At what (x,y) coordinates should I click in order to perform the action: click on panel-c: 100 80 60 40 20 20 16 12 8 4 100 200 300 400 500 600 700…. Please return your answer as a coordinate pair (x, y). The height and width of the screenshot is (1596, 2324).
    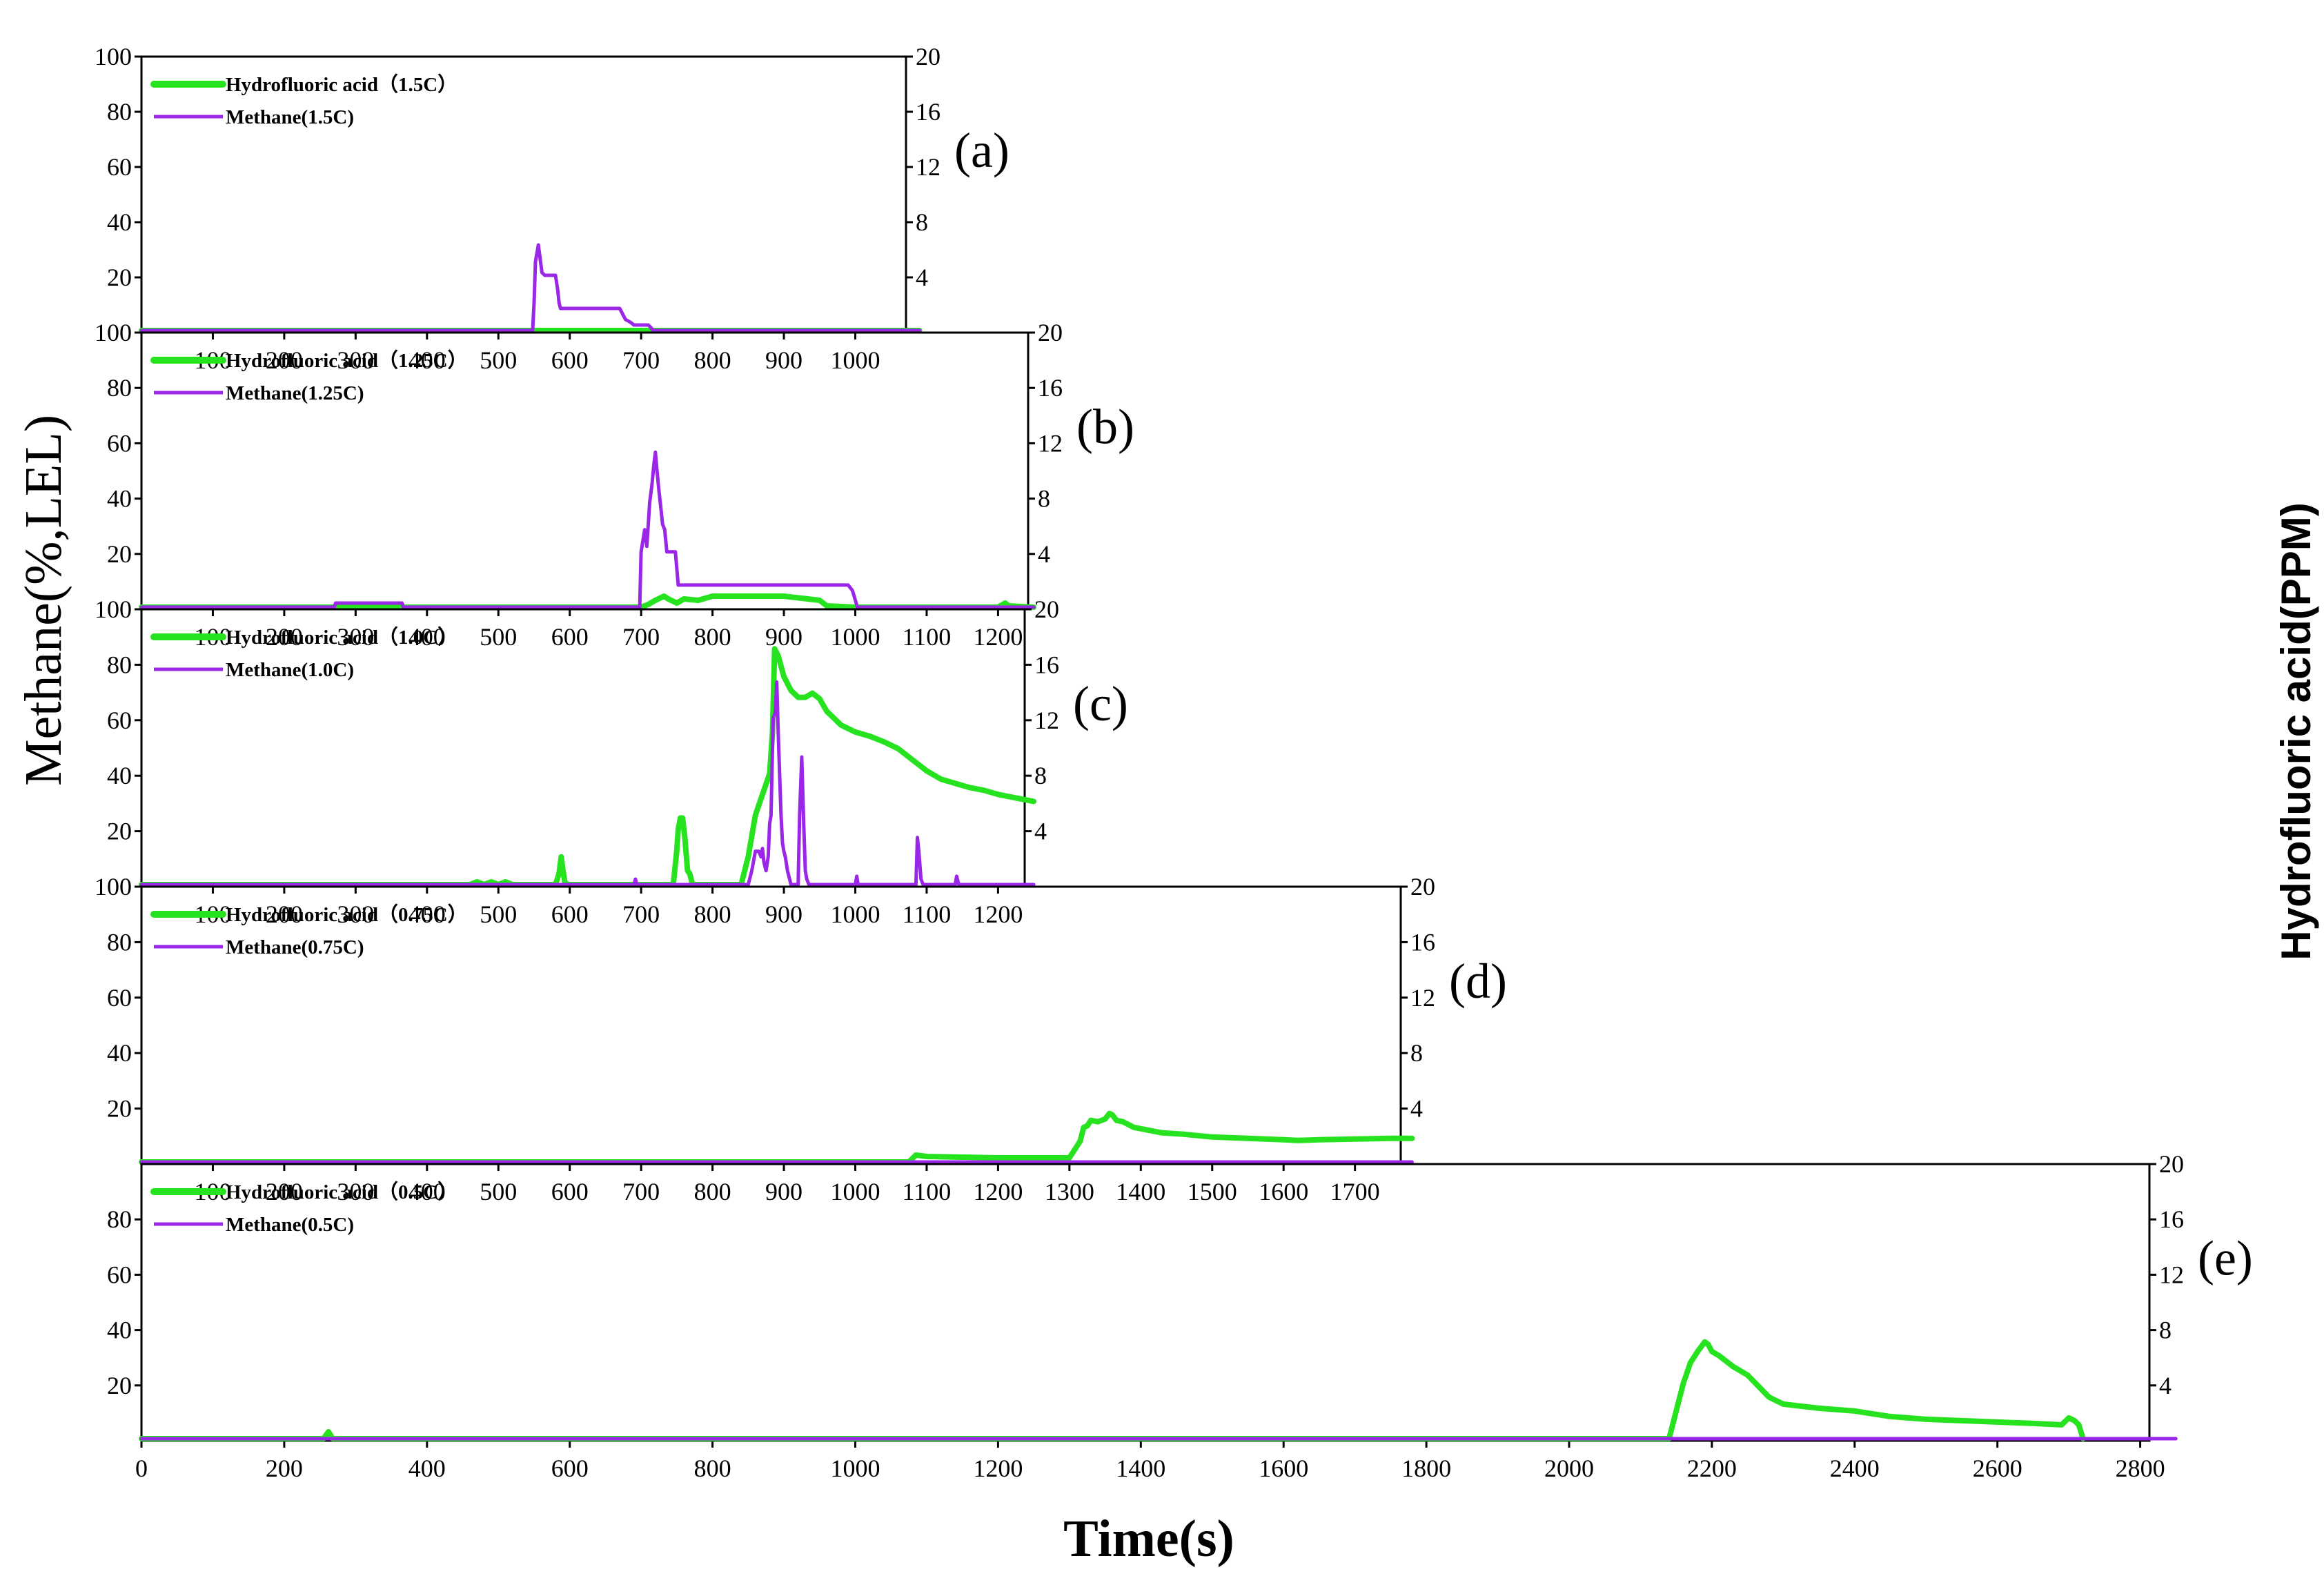
    Looking at the image, I should click on (611, 762).